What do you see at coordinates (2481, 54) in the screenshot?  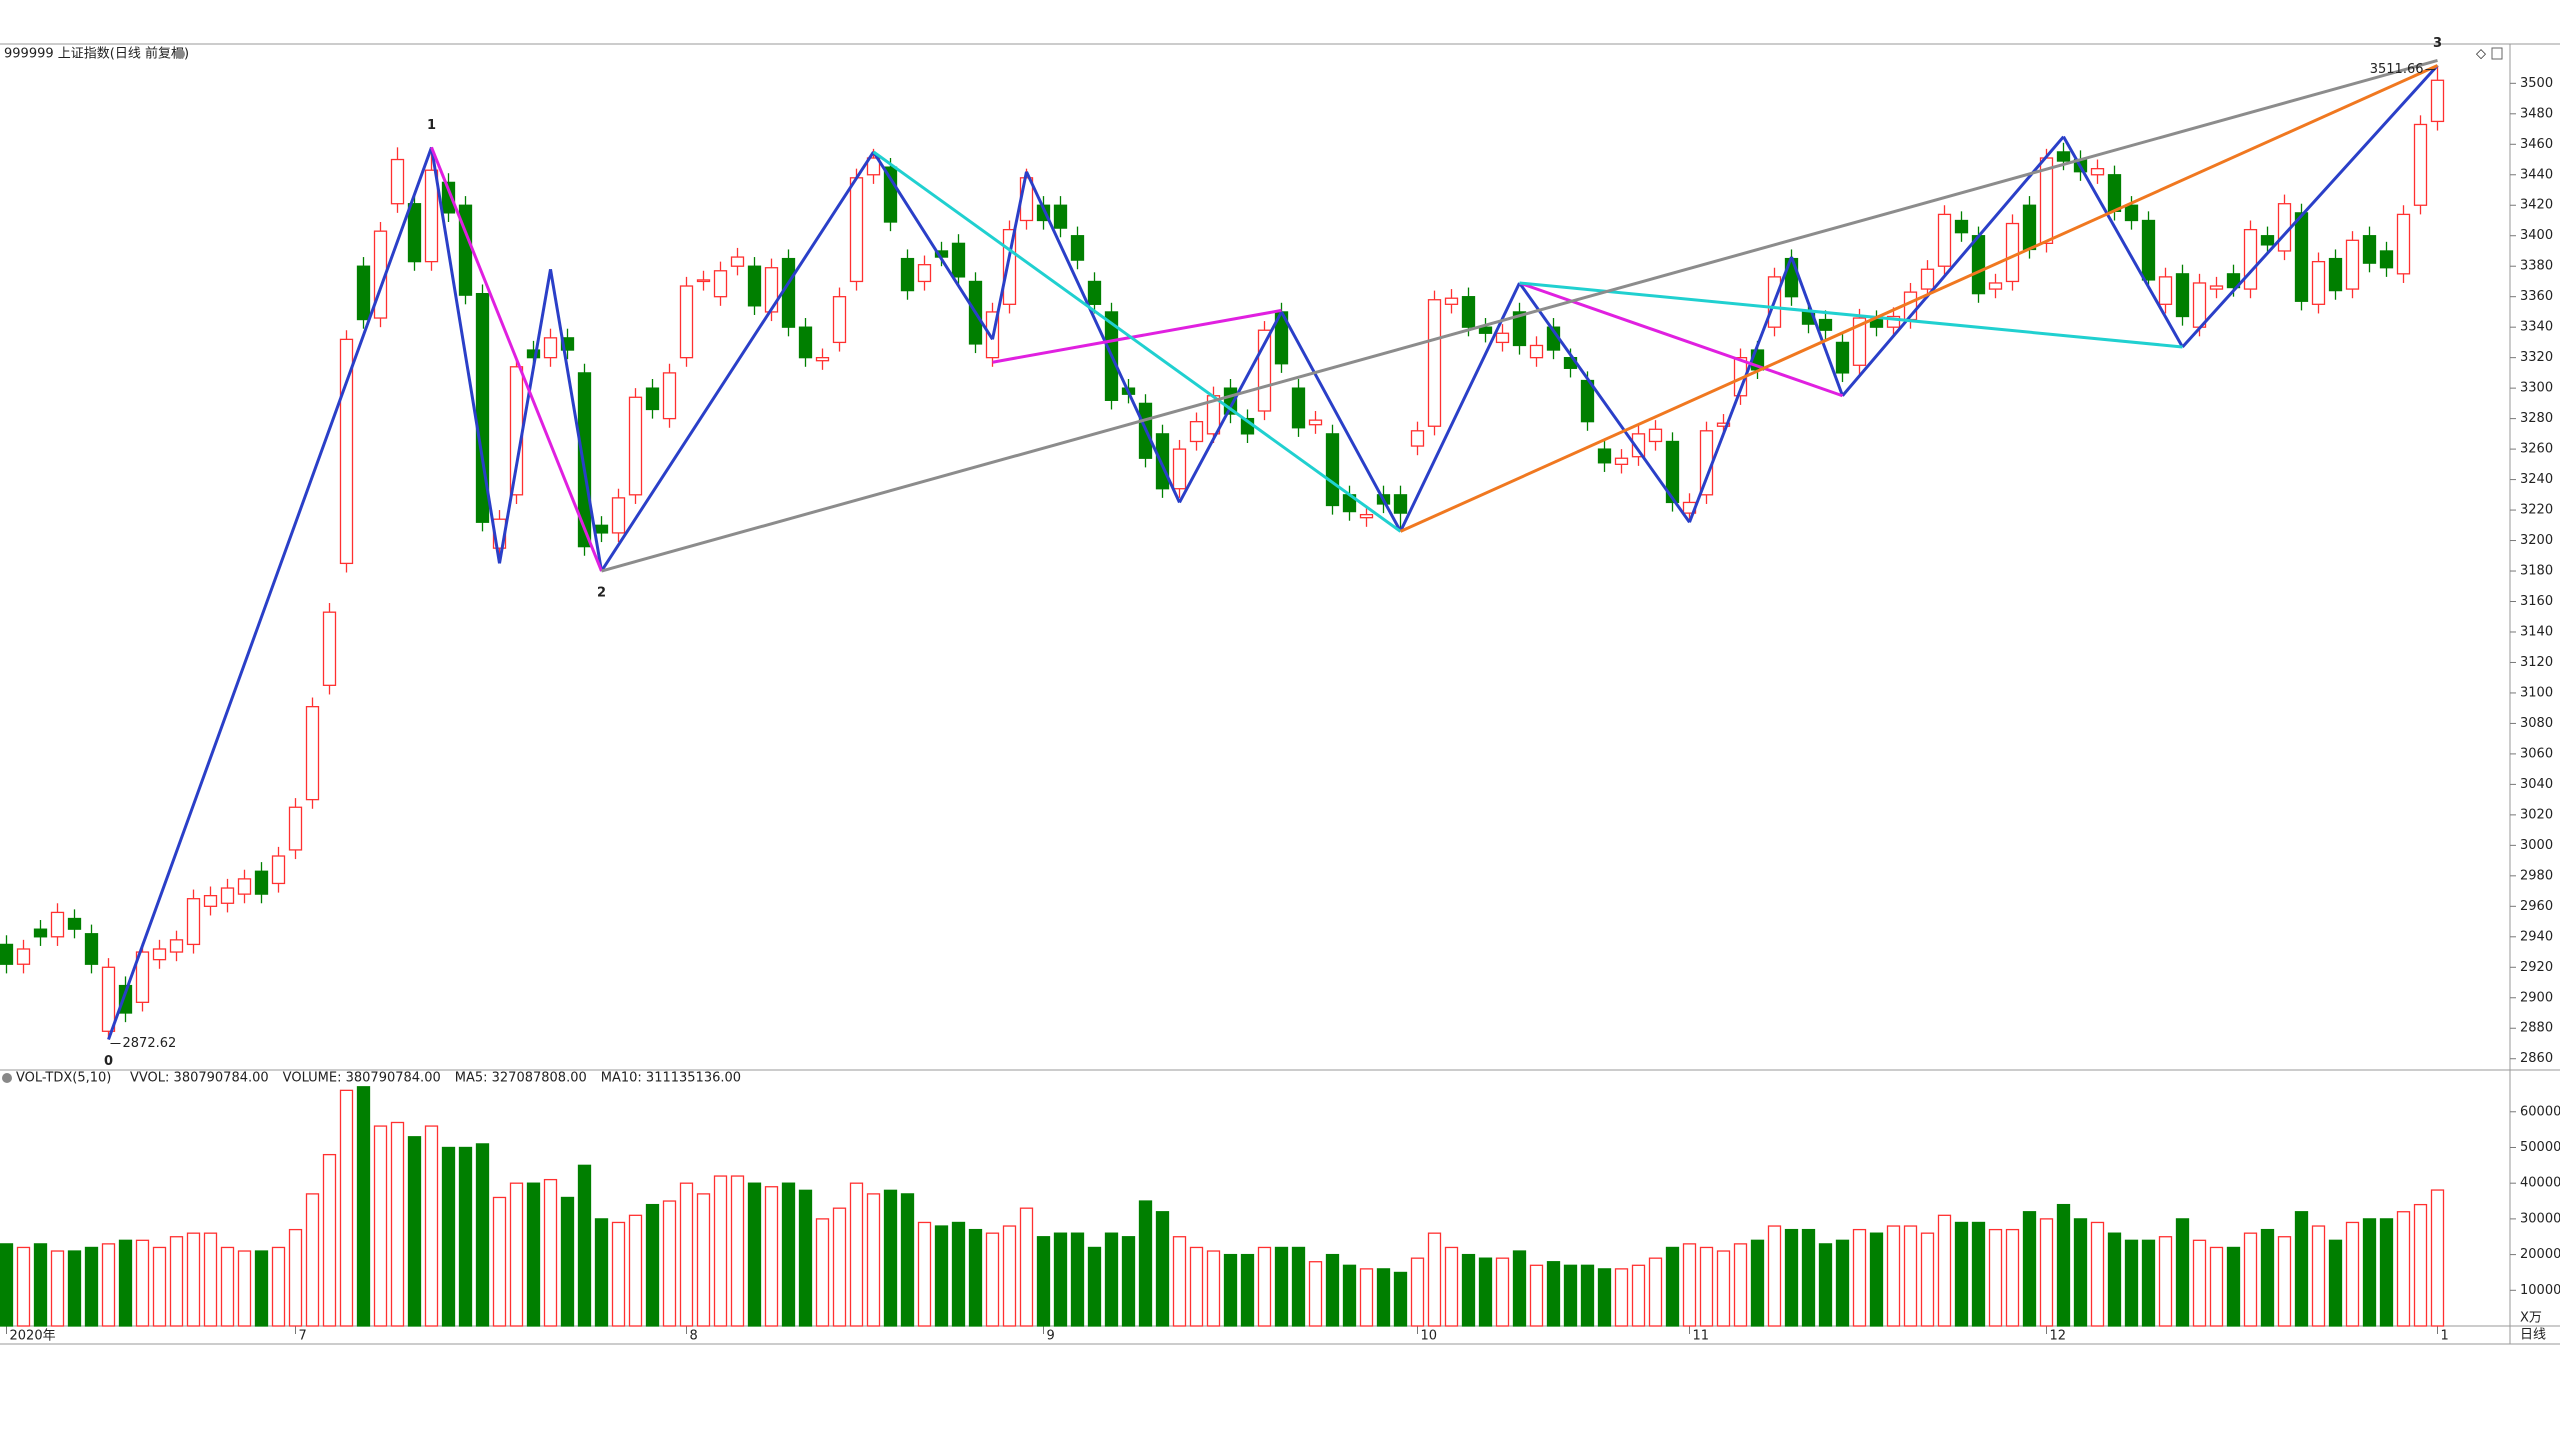 I see `pin-icon: ◇` at bounding box center [2481, 54].